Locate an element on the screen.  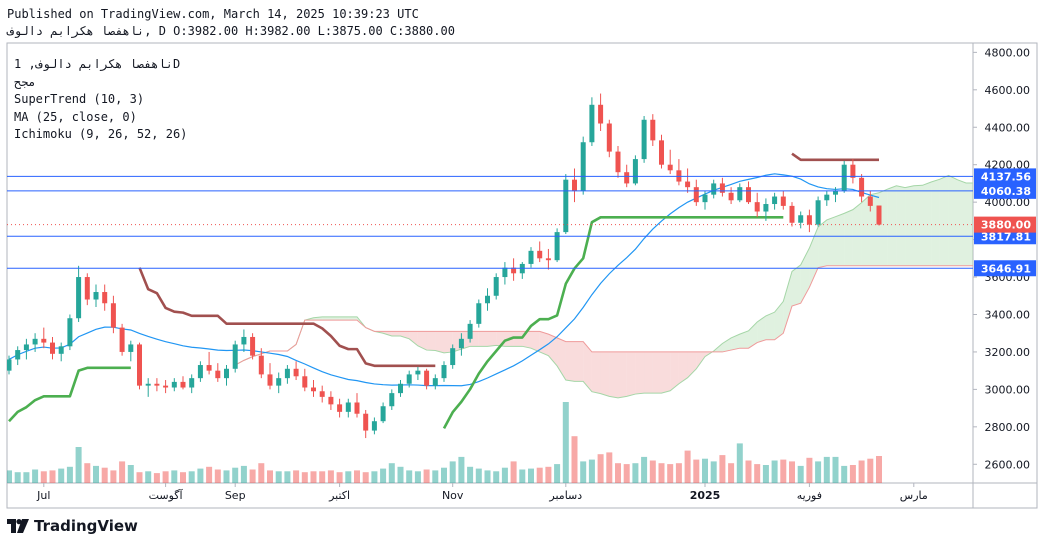
tradingview-logo: TradingView is located at coordinates (72, 526).